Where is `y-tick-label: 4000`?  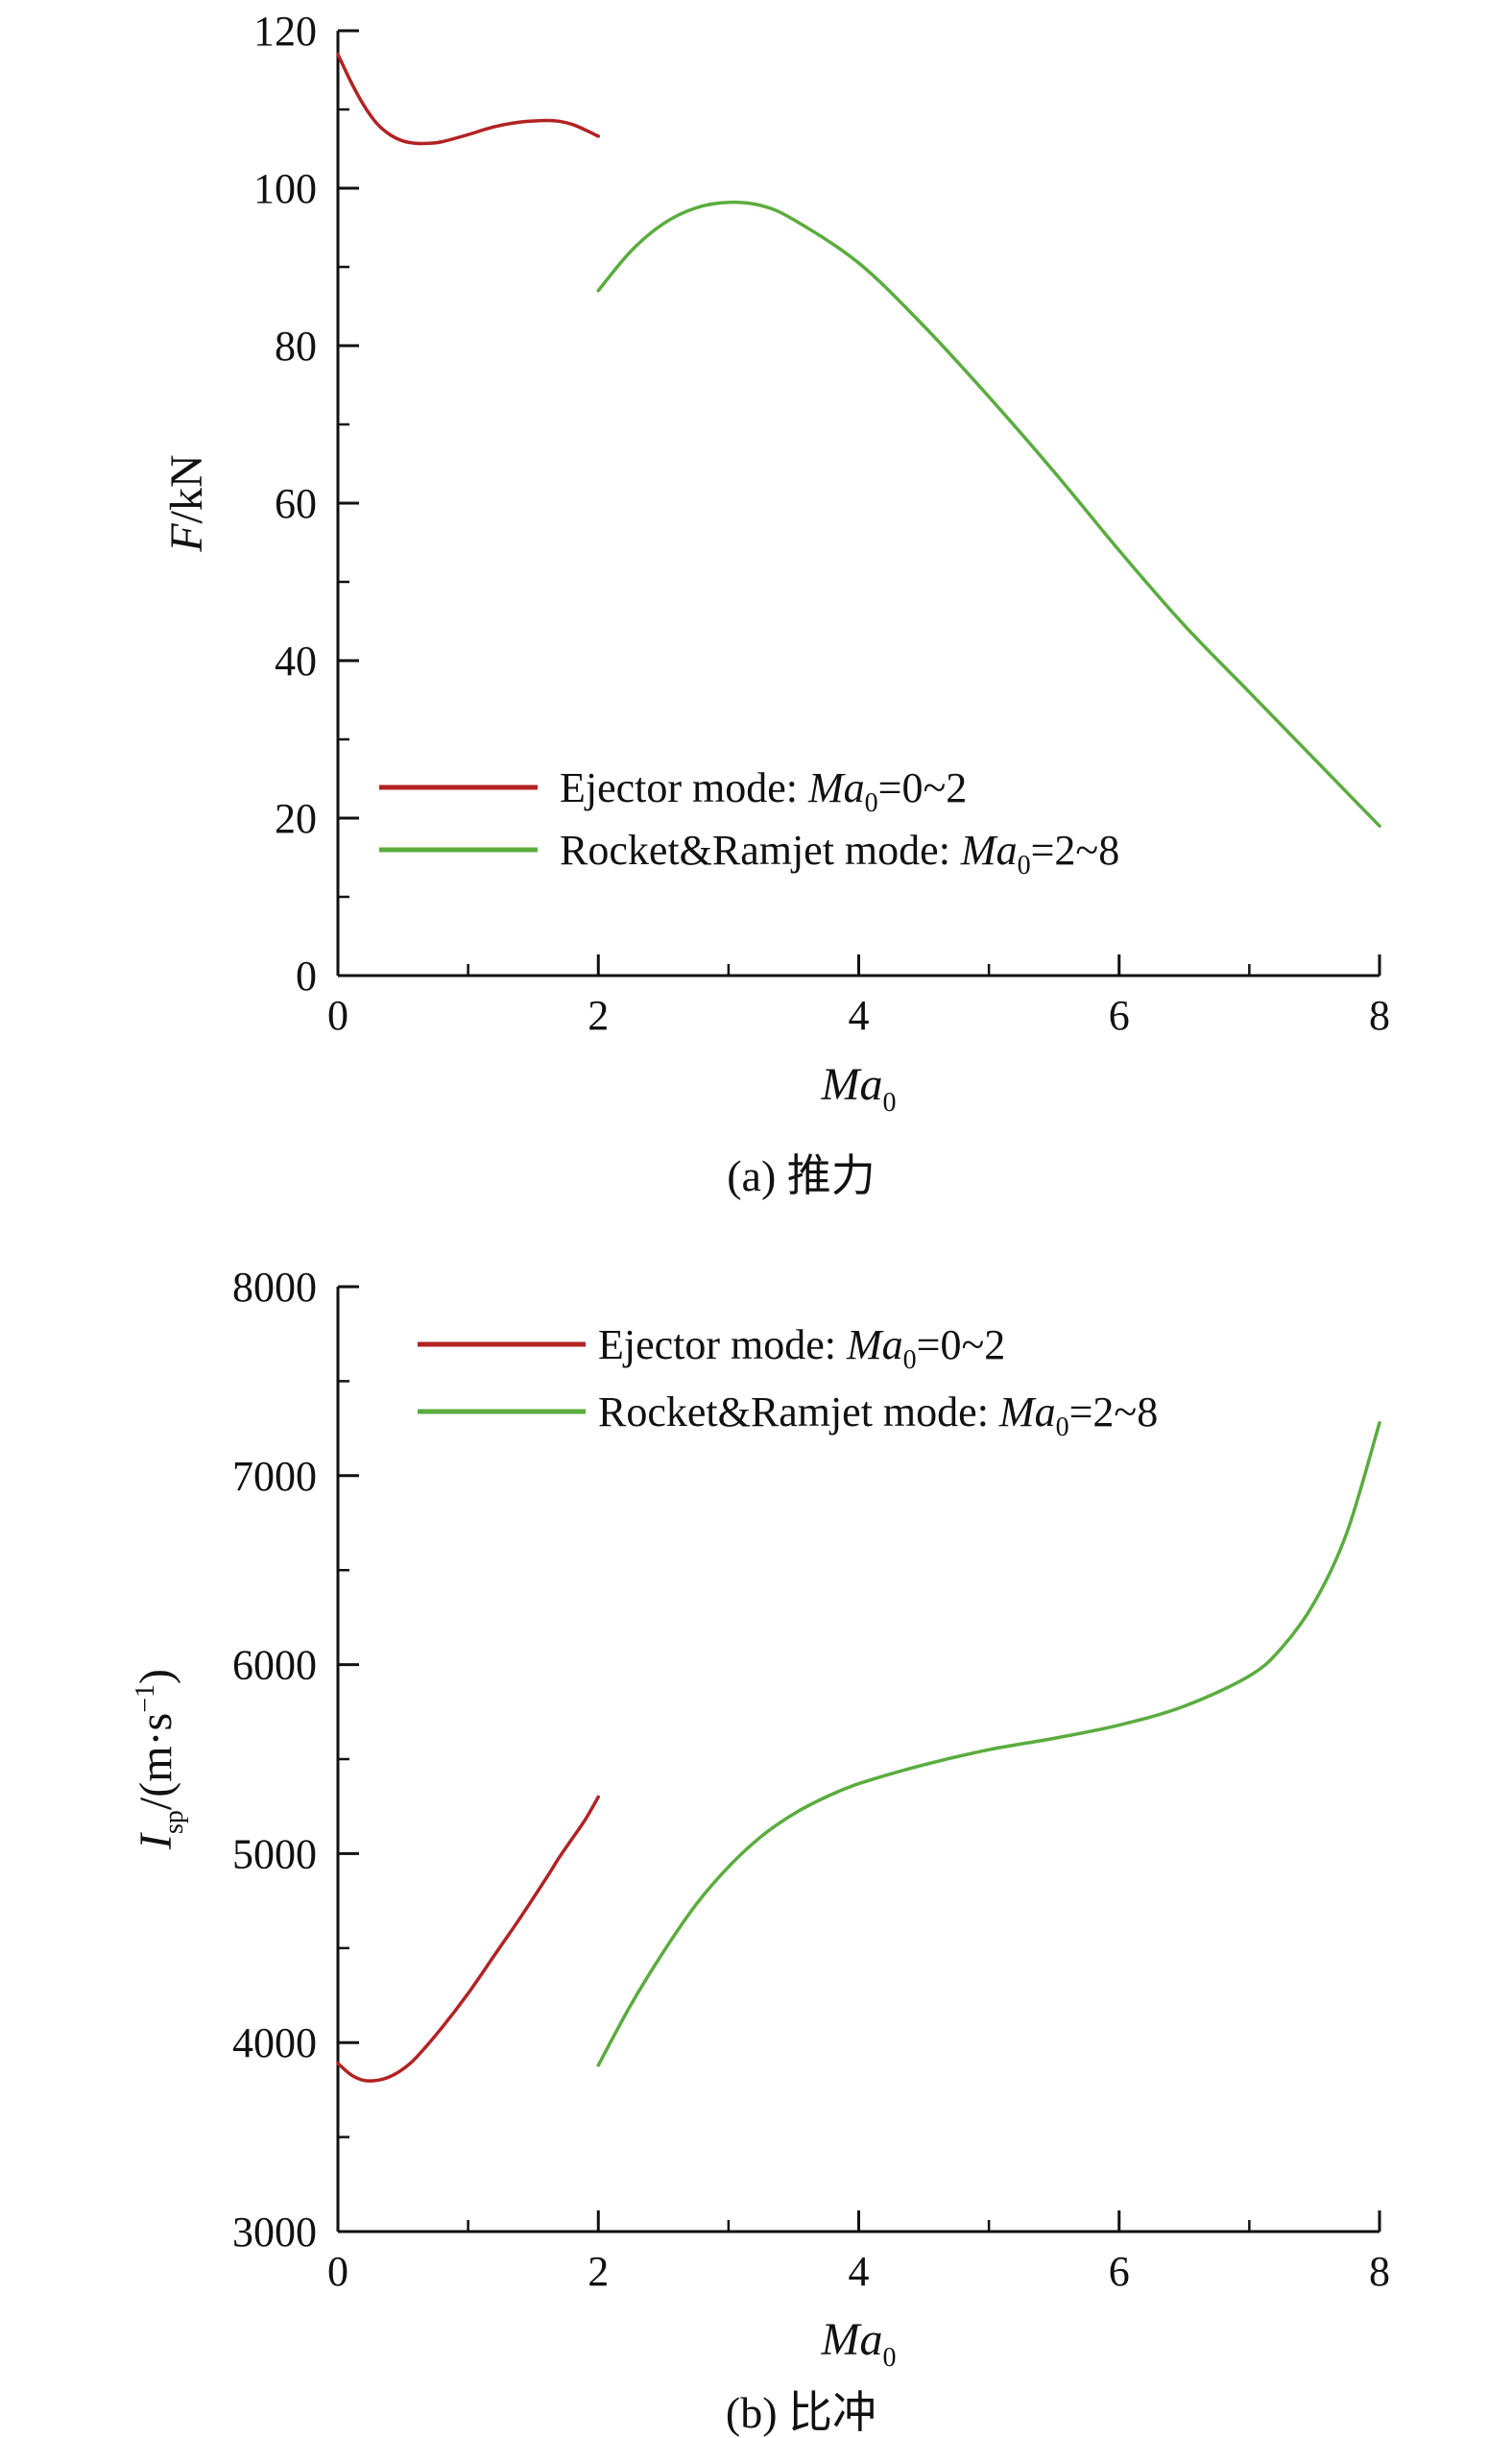
y-tick-label: 4000 is located at coordinates (274, 2042).